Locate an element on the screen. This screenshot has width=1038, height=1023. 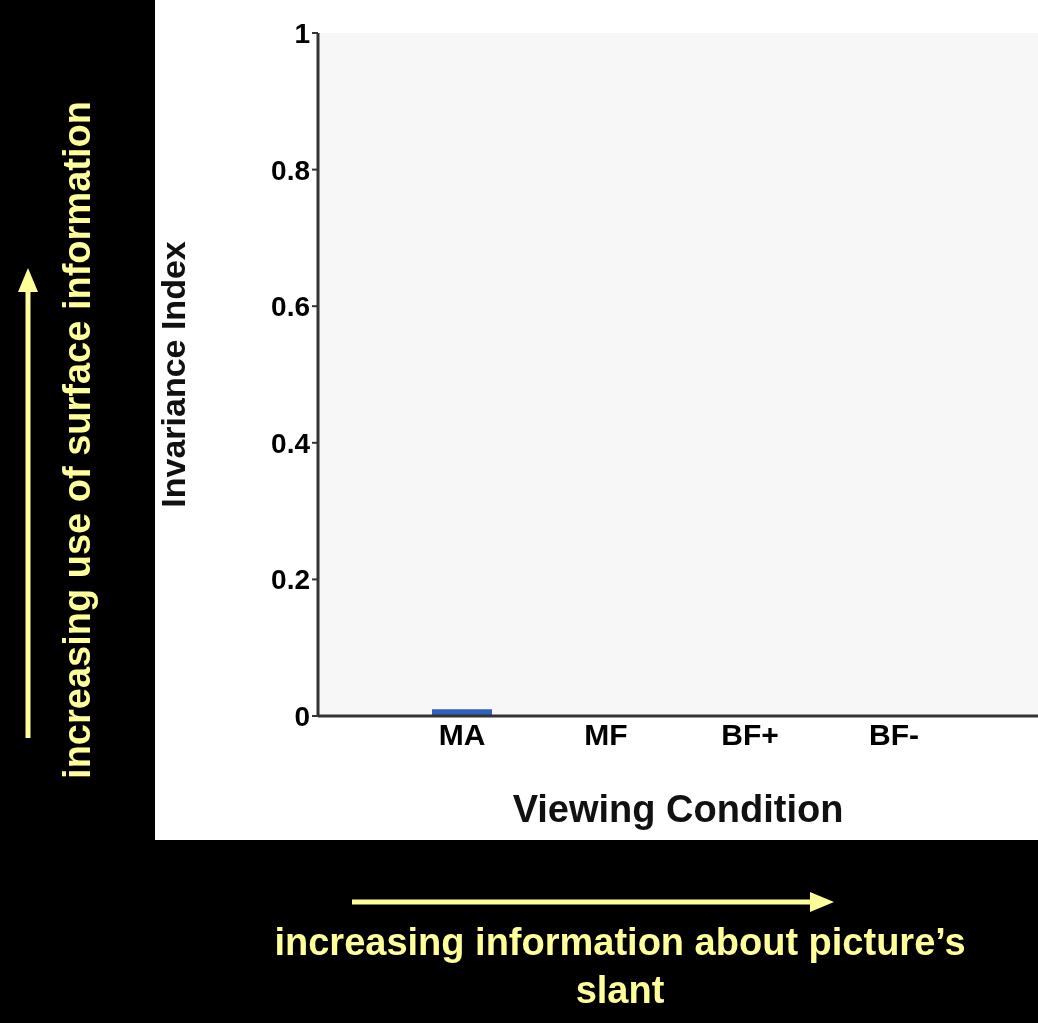
text: increasing use of surface information is located at coordinates (77, 440).